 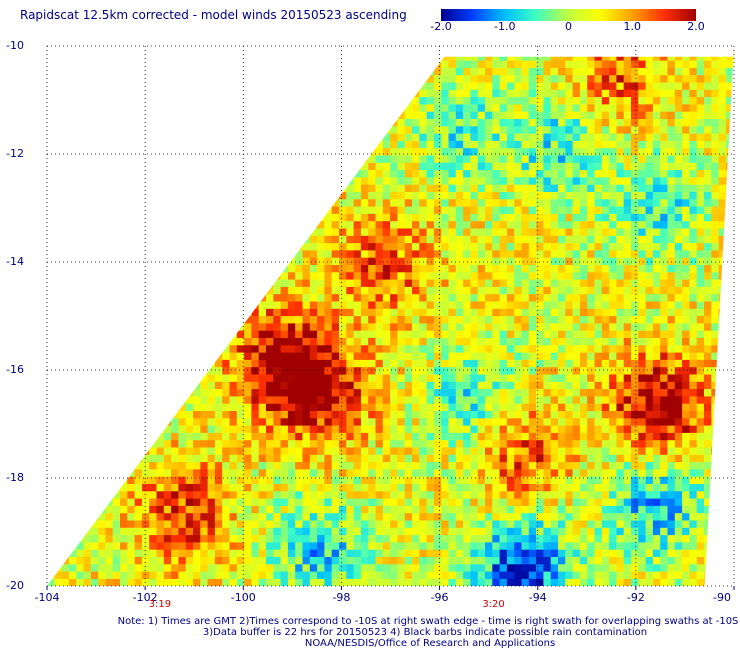 What do you see at coordinates (145, 597) in the screenshot?
I see `lon-label: -102` at bounding box center [145, 597].